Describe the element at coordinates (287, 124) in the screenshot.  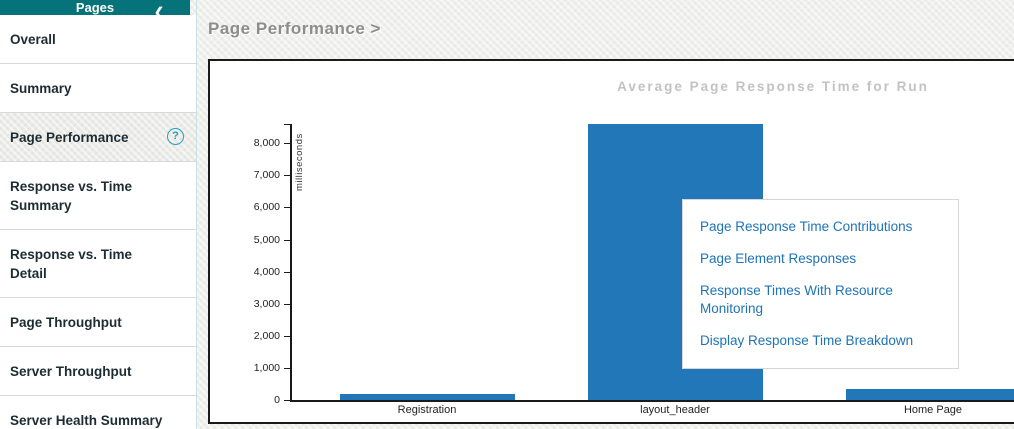
I see `y-axis-endcap` at that location.